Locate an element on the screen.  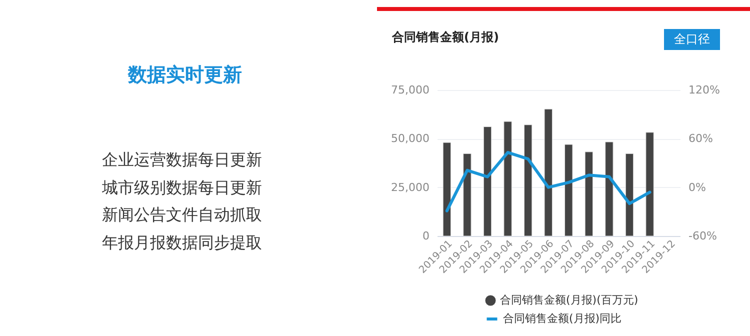
button: 全口径 is located at coordinates (692, 39).